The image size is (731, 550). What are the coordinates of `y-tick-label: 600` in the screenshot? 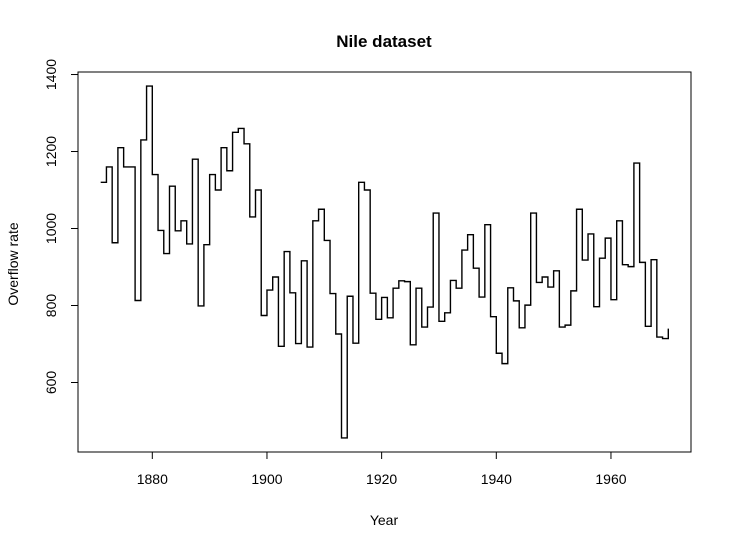 It's located at (51, 383).